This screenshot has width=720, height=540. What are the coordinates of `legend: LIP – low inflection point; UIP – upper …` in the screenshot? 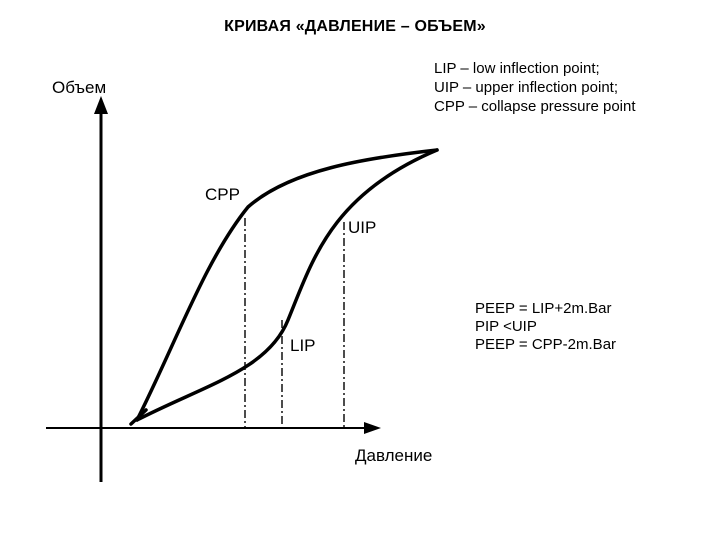 It's located at (535, 87).